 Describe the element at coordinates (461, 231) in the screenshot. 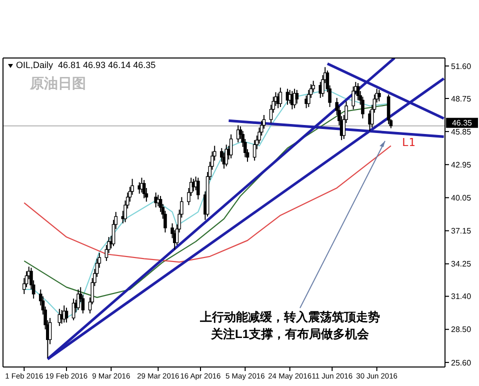

I see `y-tick-label: 37.15` at that location.